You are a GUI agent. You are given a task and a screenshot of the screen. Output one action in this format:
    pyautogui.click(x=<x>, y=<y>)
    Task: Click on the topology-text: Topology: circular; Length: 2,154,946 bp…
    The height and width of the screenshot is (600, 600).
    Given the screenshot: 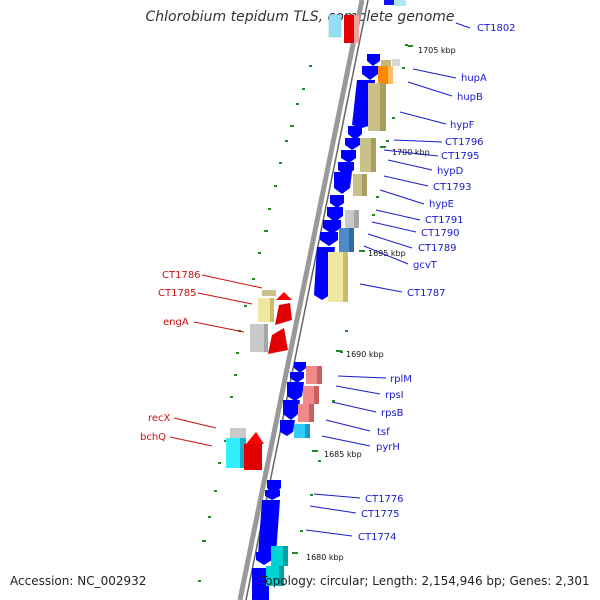 What is the action you would take?
    pyautogui.click(x=425, y=581)
    